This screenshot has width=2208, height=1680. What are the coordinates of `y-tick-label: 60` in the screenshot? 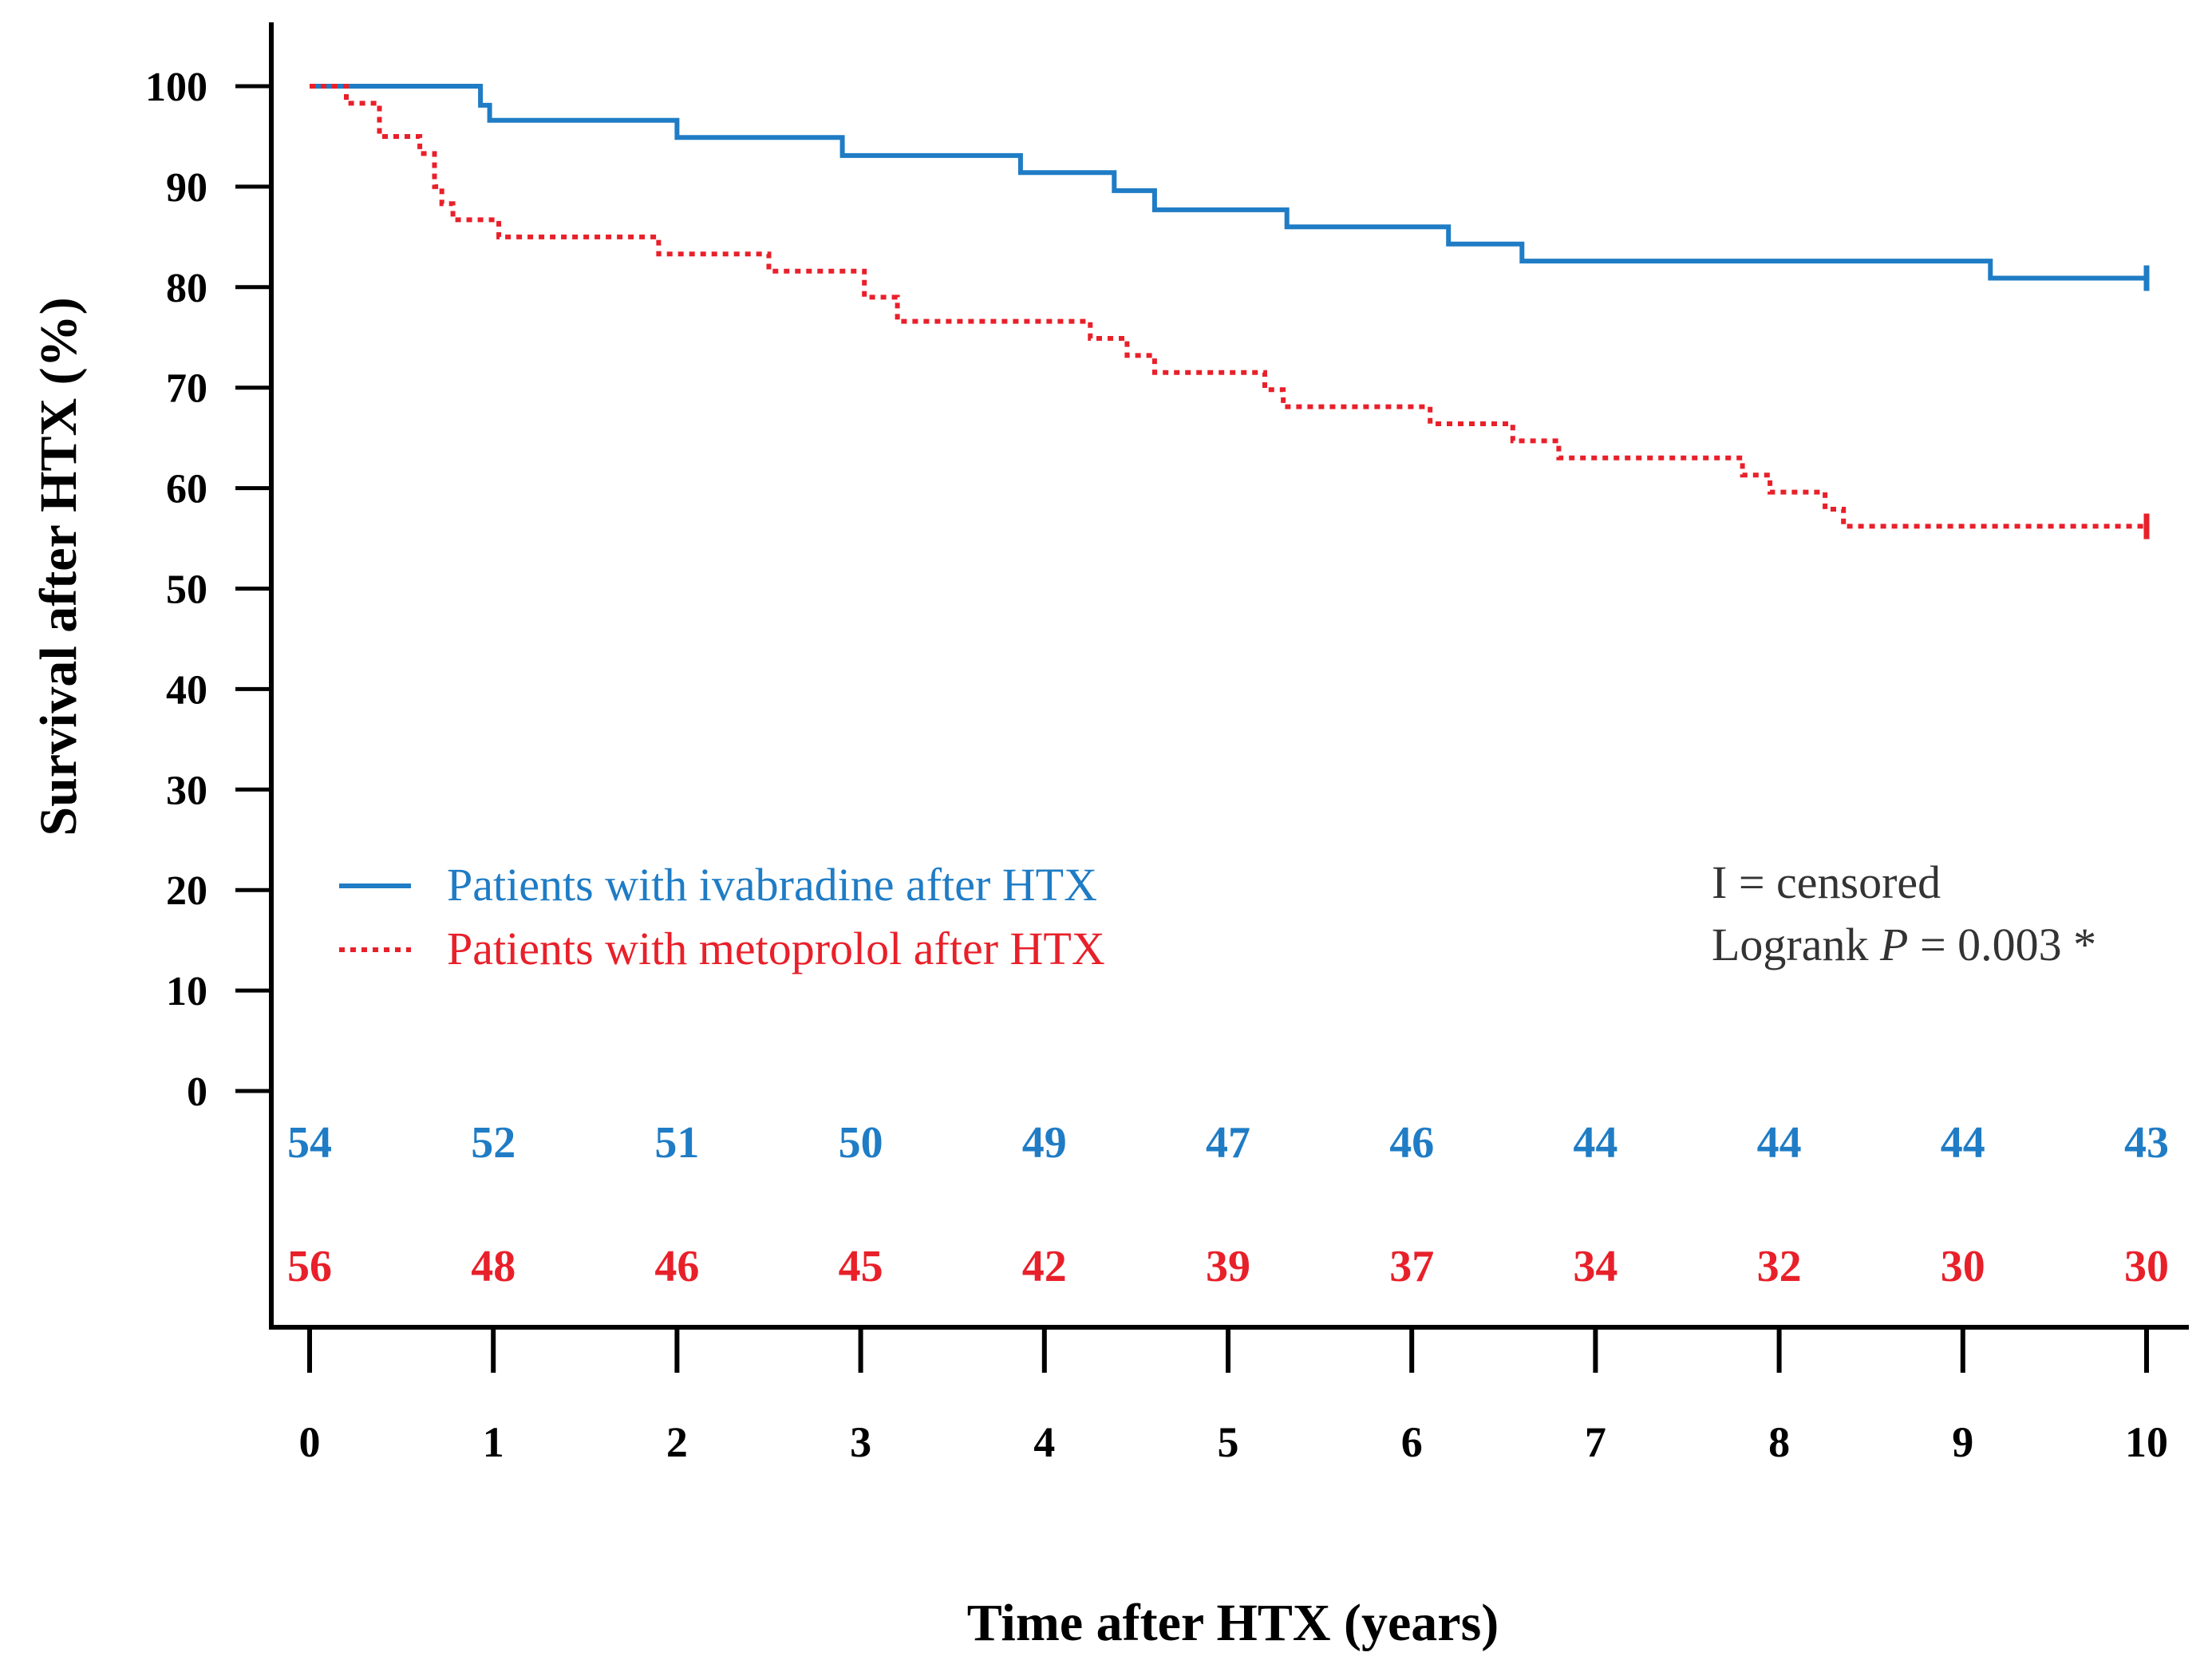 It's located at (186, 489).